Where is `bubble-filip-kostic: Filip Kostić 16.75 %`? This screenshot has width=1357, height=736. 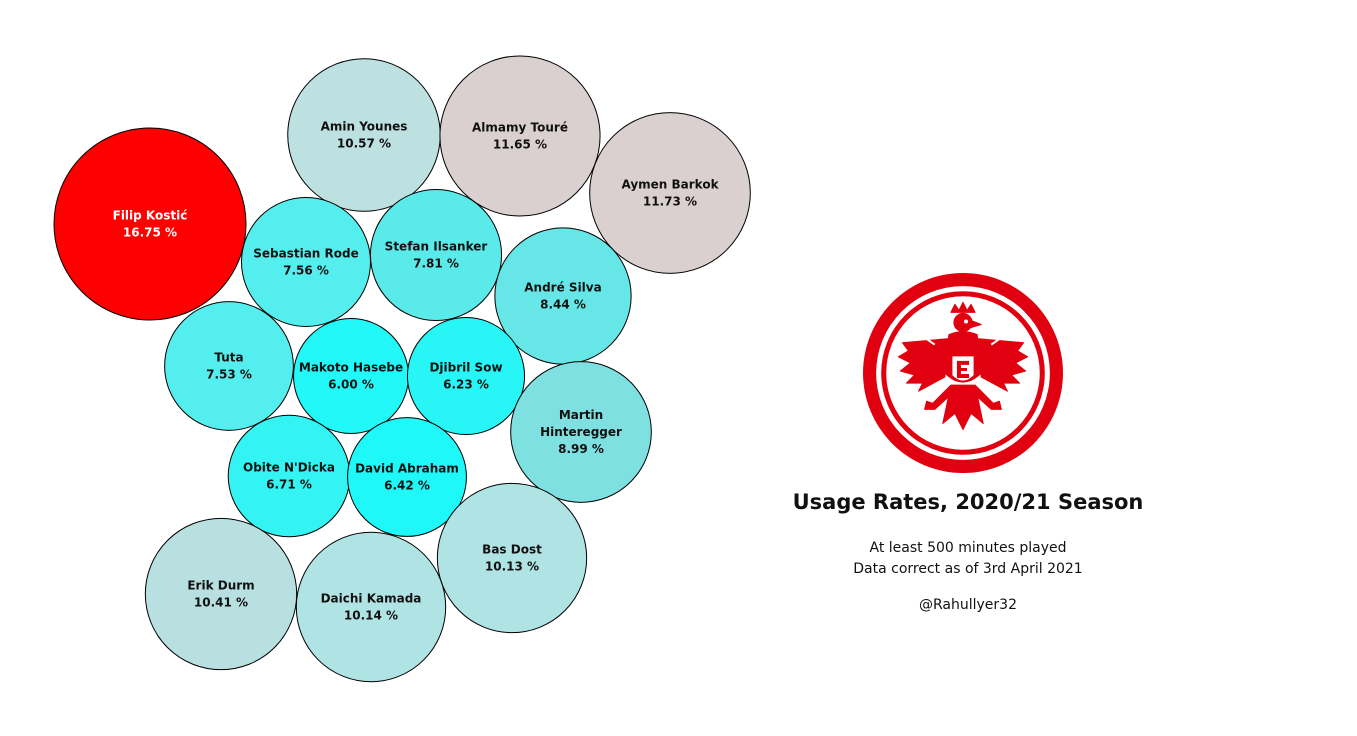 bubble-filip-kostic: Filip Kostić 16.75 % is located at coordinates (150, 224).